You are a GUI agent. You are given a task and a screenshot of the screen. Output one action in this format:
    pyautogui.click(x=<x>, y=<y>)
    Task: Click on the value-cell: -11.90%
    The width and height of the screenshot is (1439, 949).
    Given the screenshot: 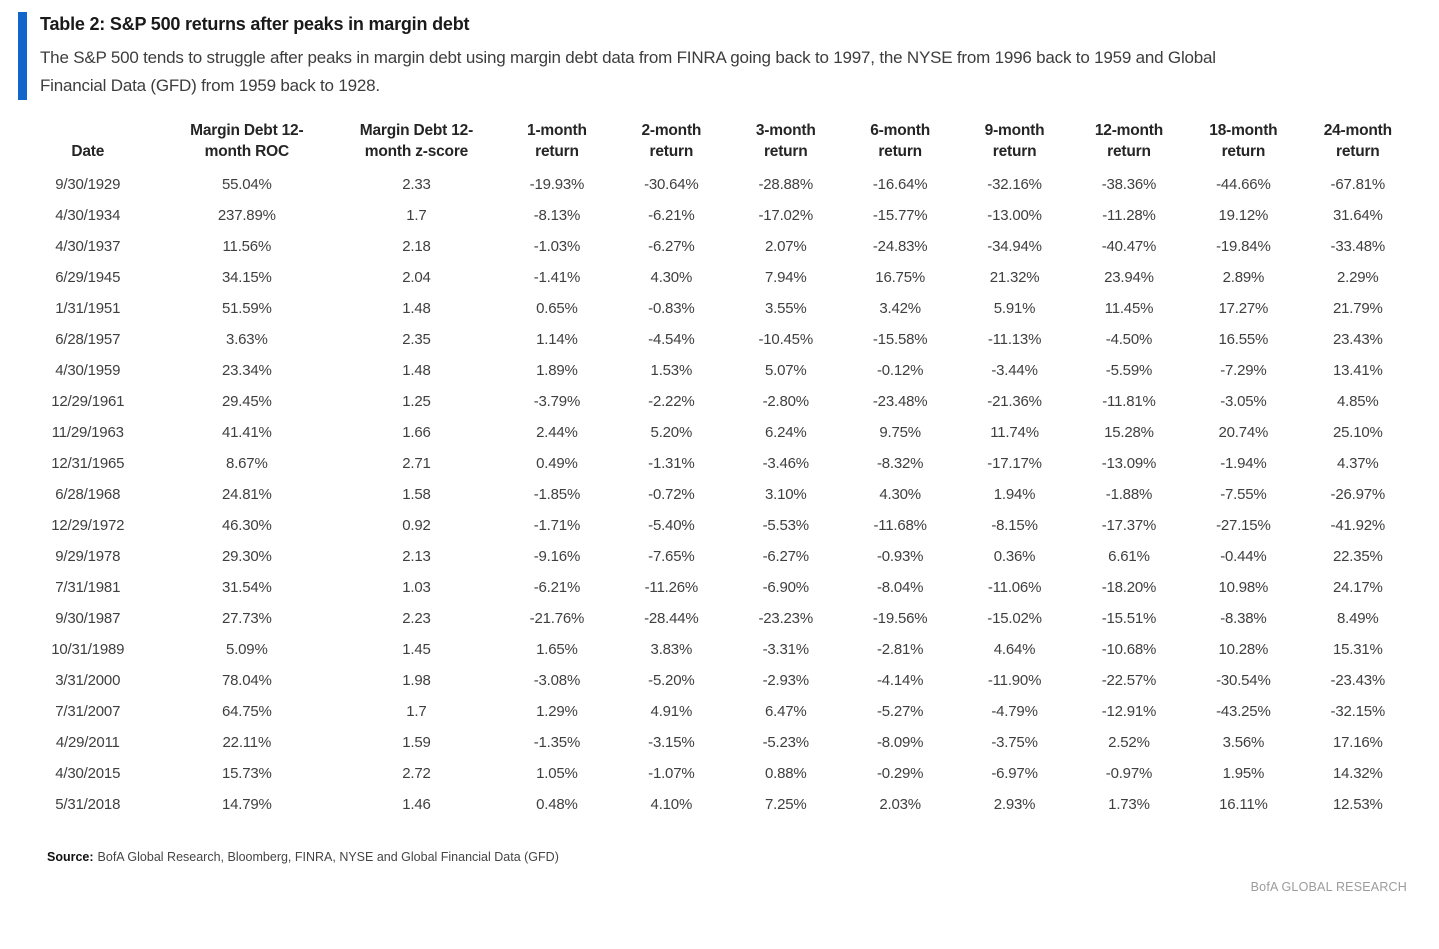 What is the action you would take?
    pyautogui.click(x=1014, y=680)
    